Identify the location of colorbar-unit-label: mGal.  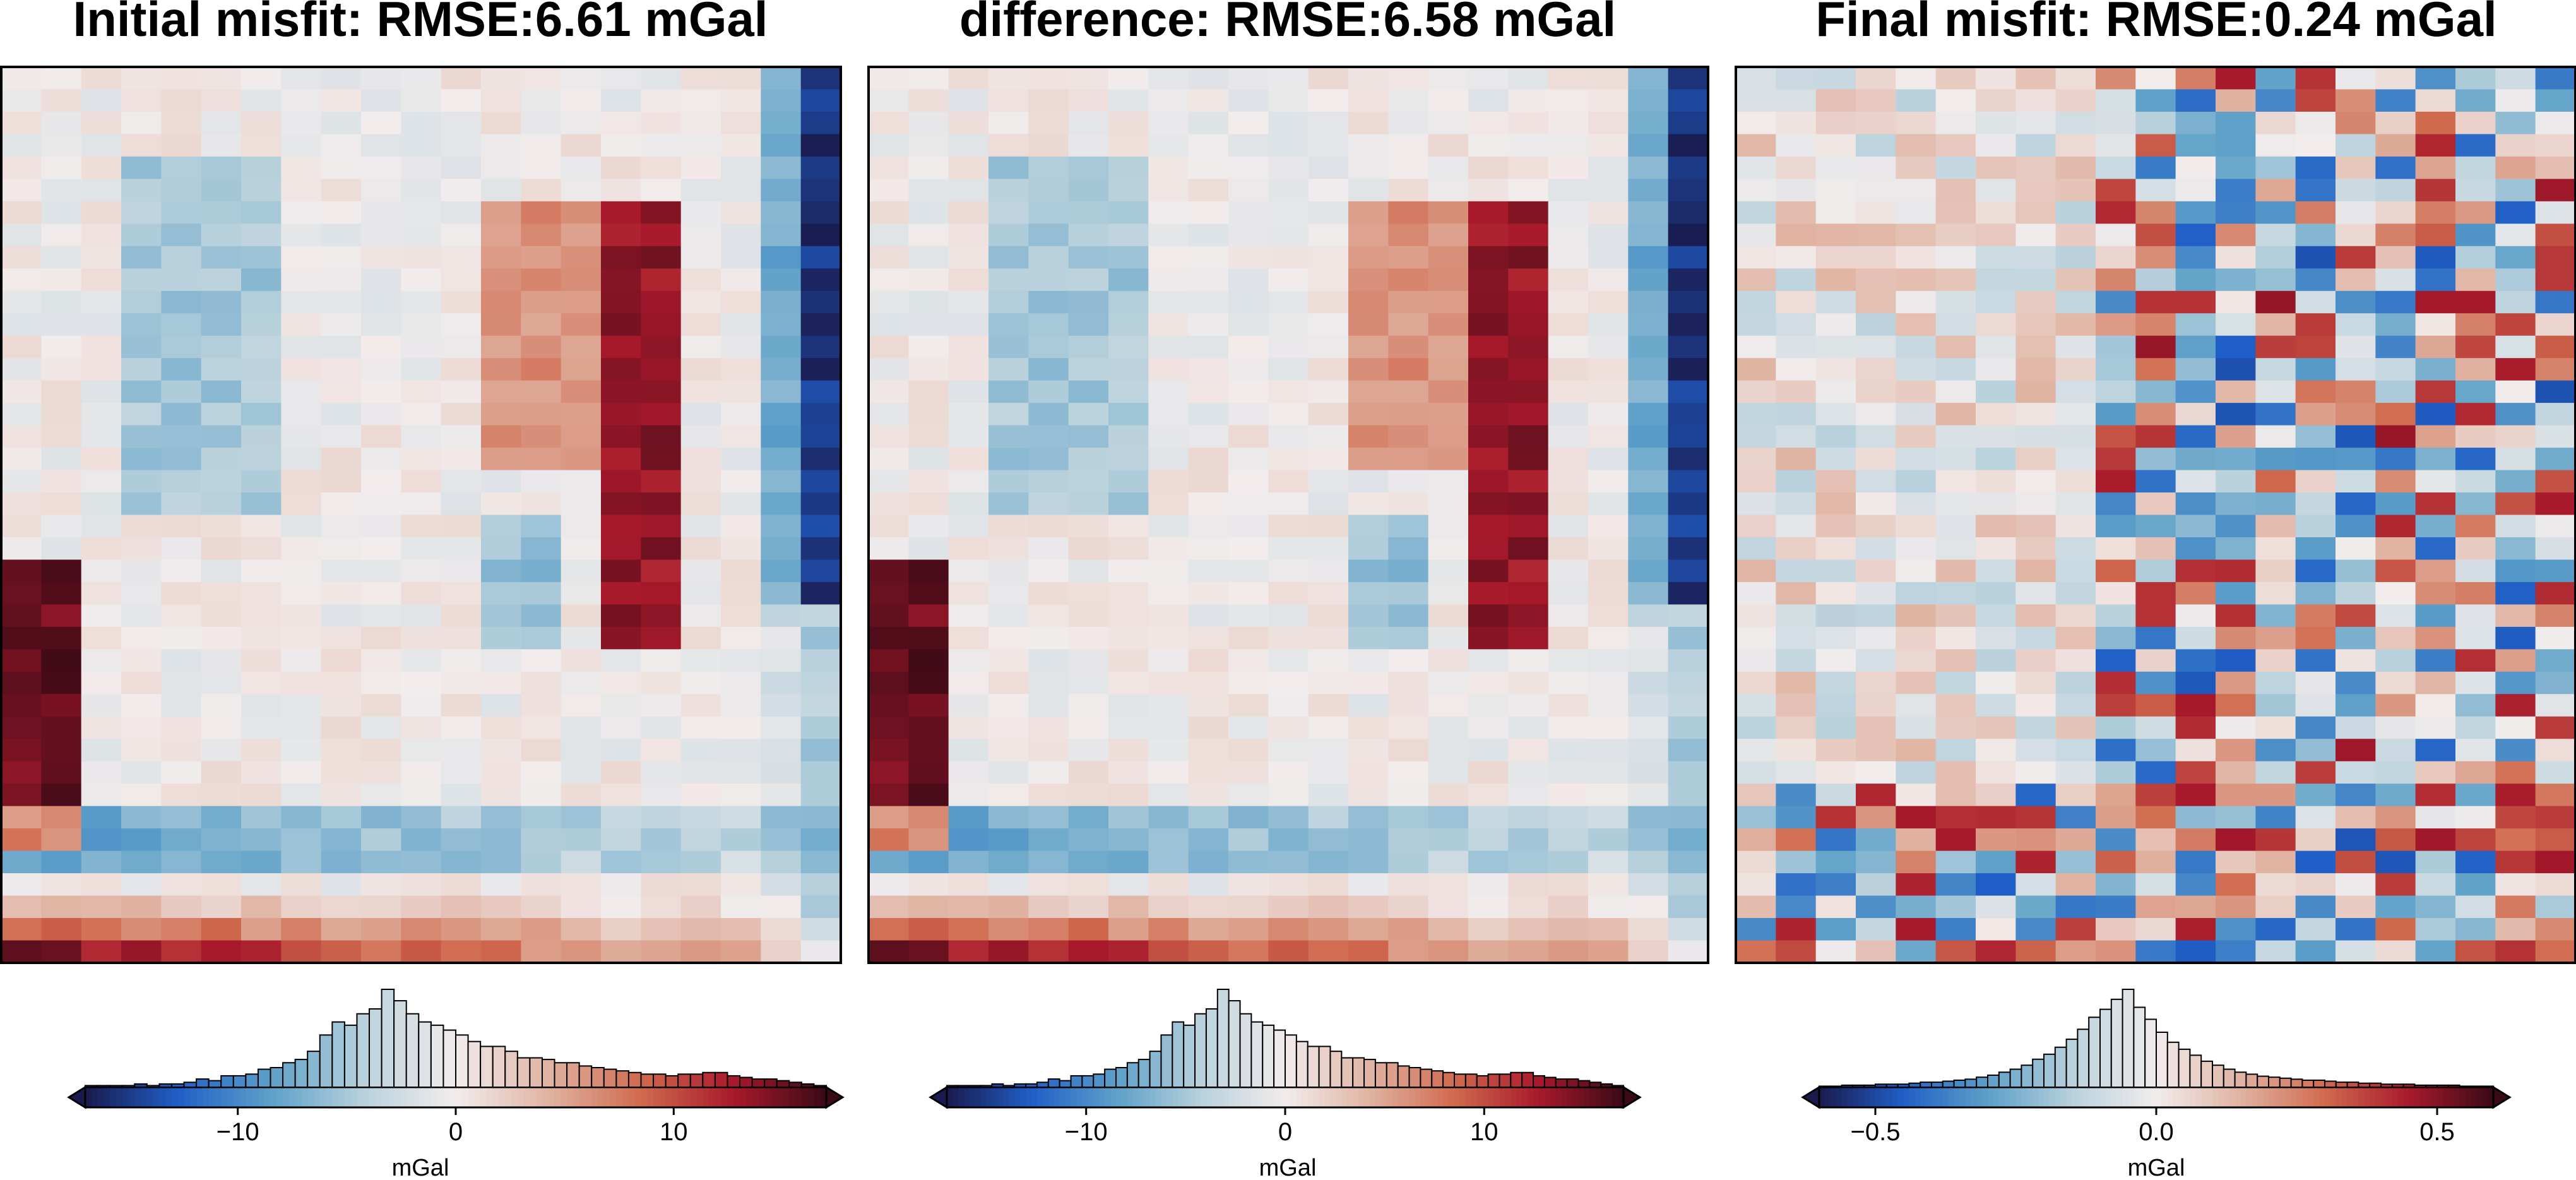
(2156, 1167).